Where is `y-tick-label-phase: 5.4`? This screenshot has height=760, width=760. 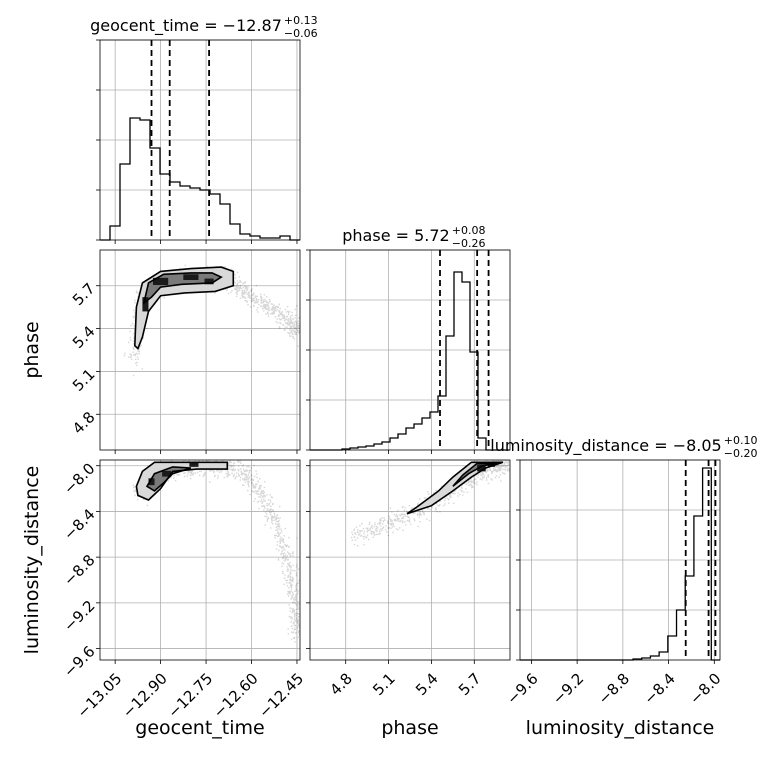
y-tick-label-phase: 5.4 is located at coordinates (84, 337).